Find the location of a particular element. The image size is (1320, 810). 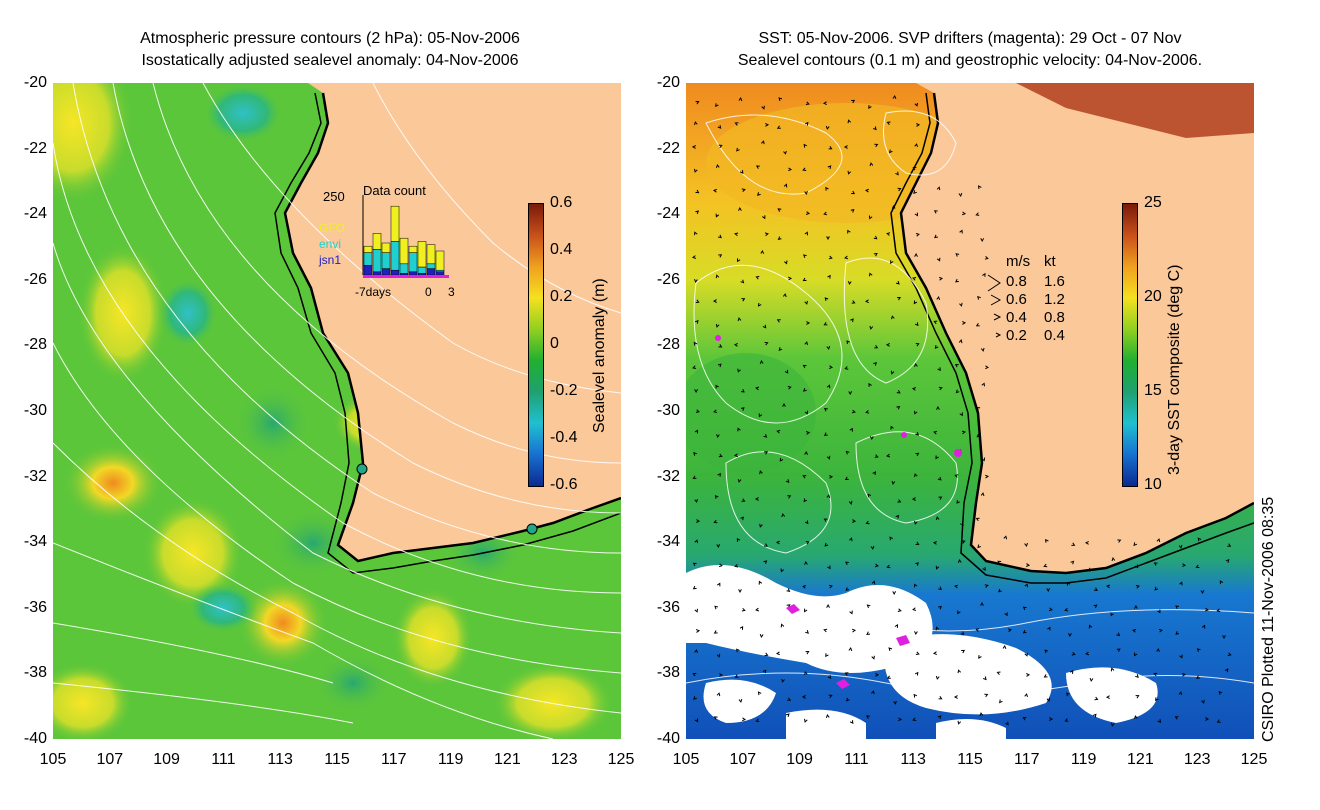

sealevel-colorbar is located at coordinates (536, 345).